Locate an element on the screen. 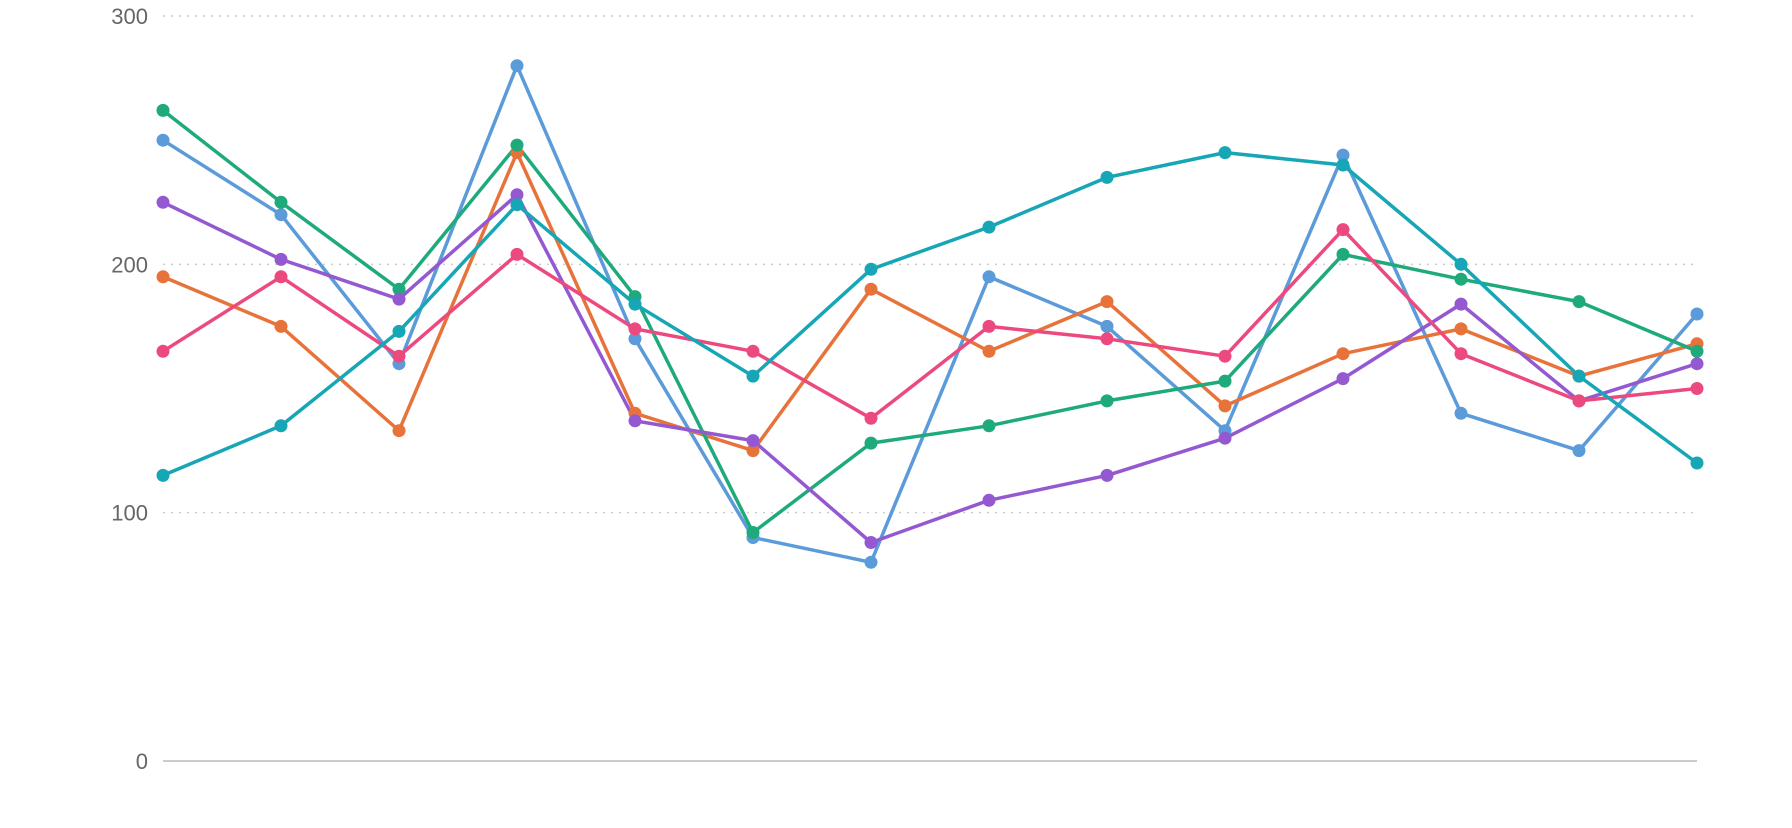  y-tick-label: 0 is located at coordinates (142, 761).